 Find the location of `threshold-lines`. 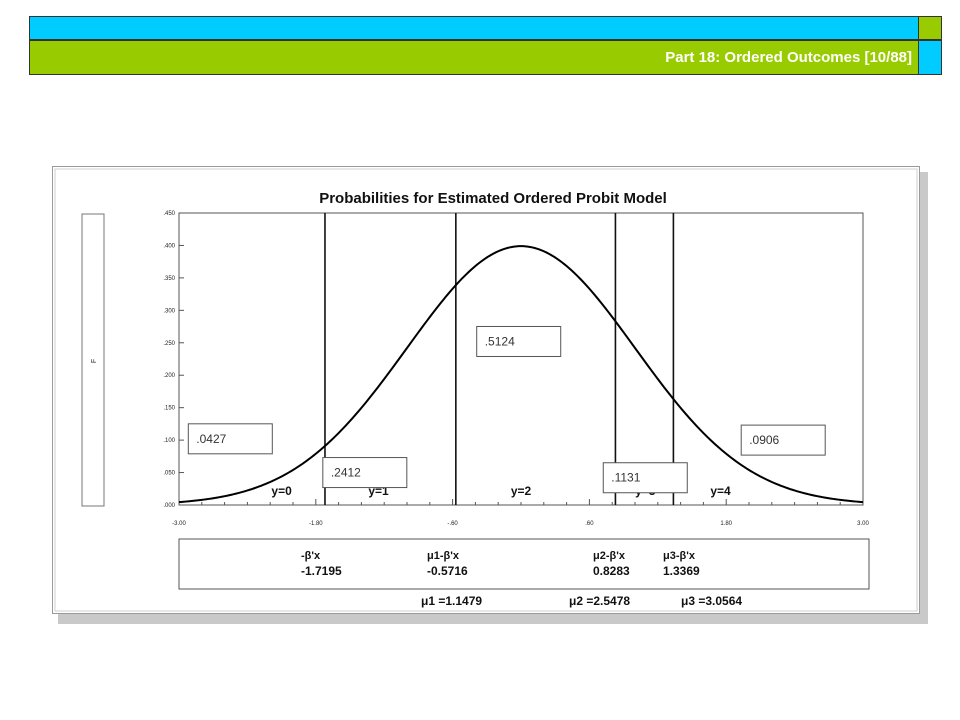

threshold-lines is located at coordinates (499, 359).